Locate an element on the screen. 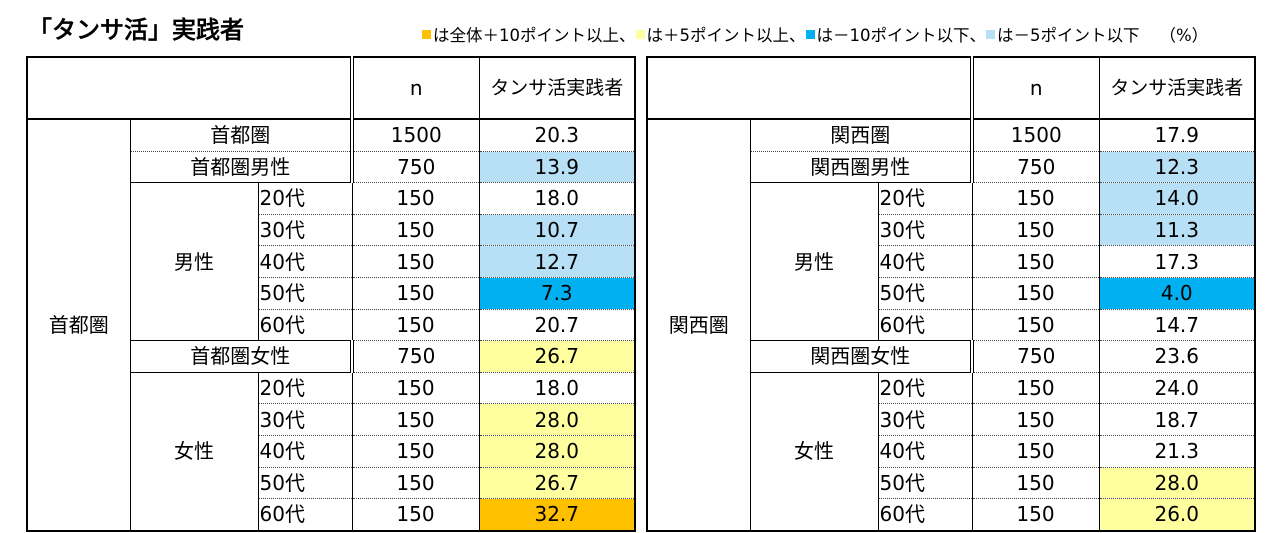 The width and height of the screenshot is (1280, 533). legend-swatch-minus10 is located at coordinates (810, 34).